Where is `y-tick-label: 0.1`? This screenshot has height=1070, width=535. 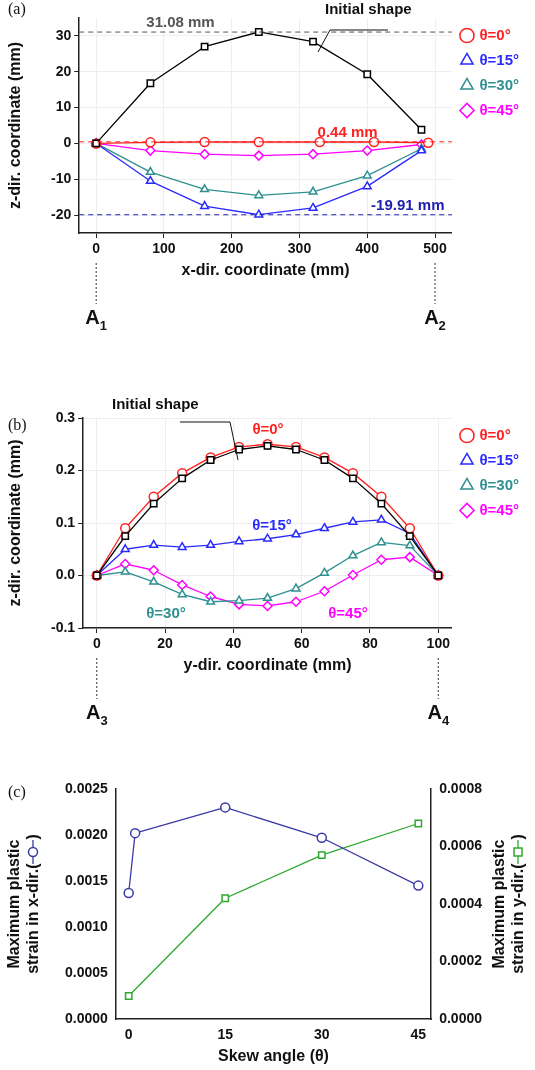 y-tick-label: 0.1 is located at coordinates (65, 521).